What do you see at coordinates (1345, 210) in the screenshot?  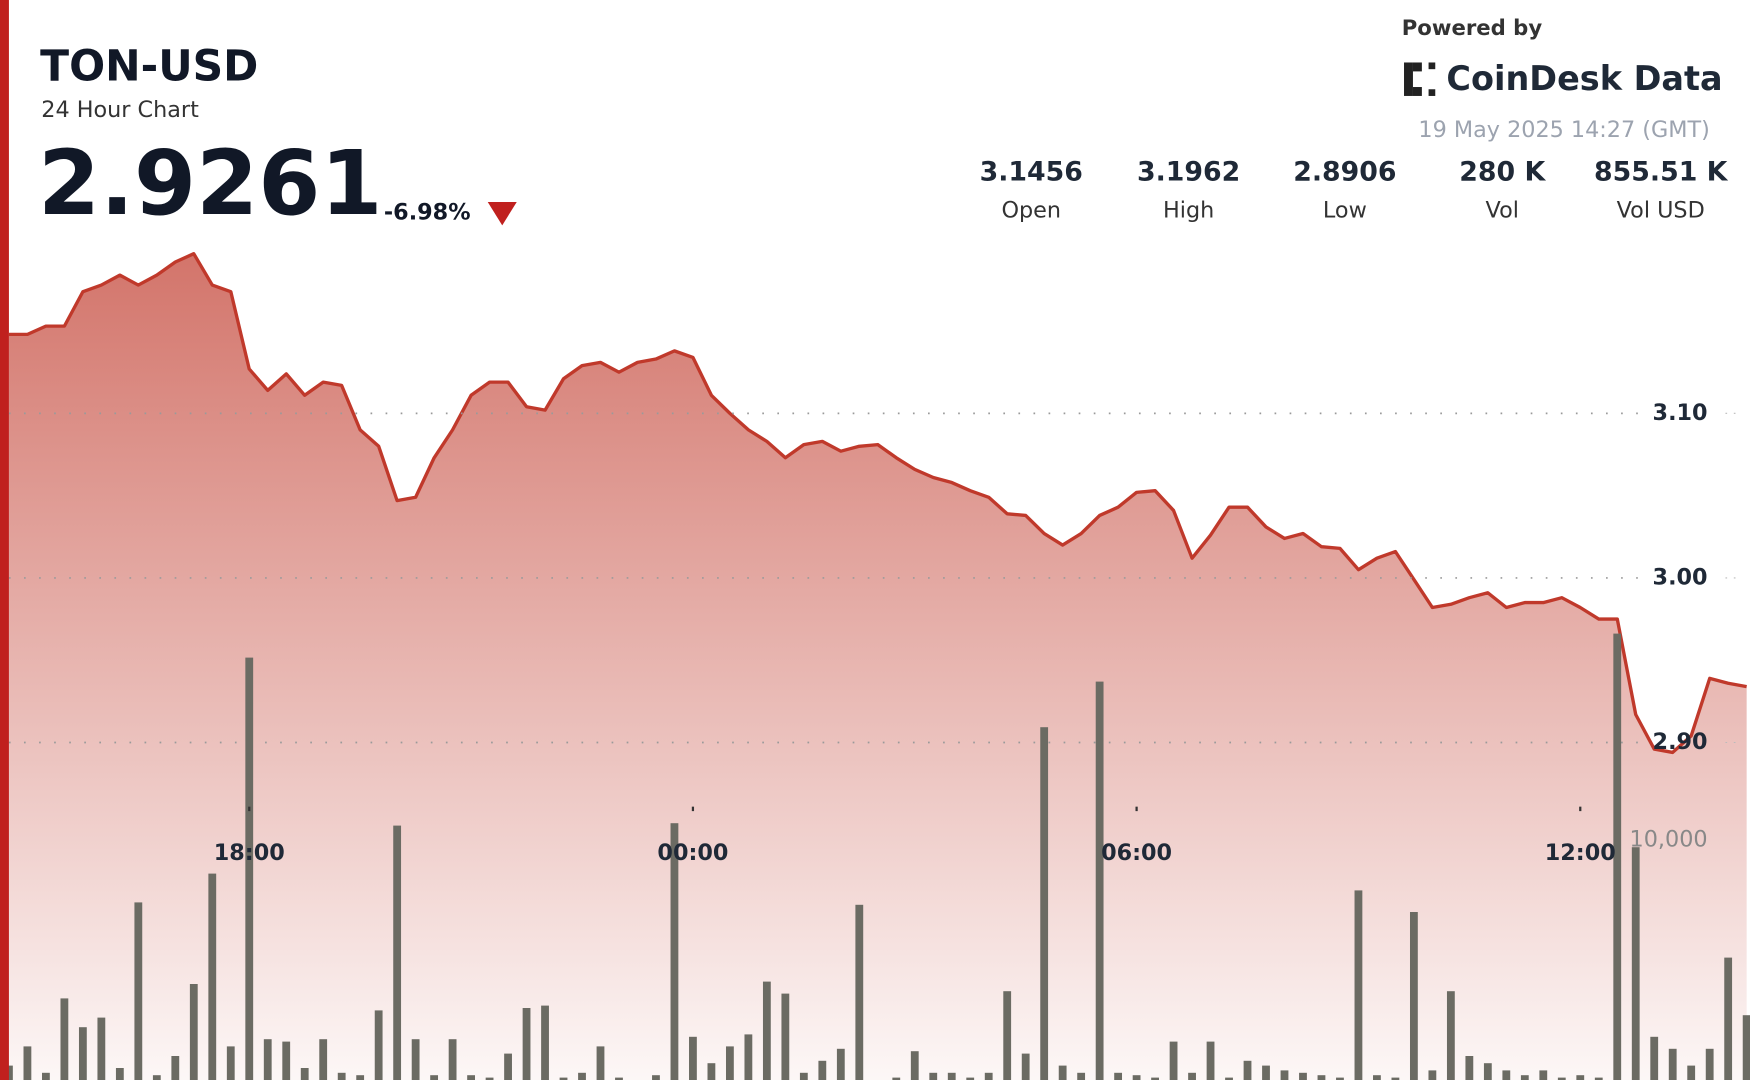 I see `stat-label: Low` at bounding box center [1345, 210].